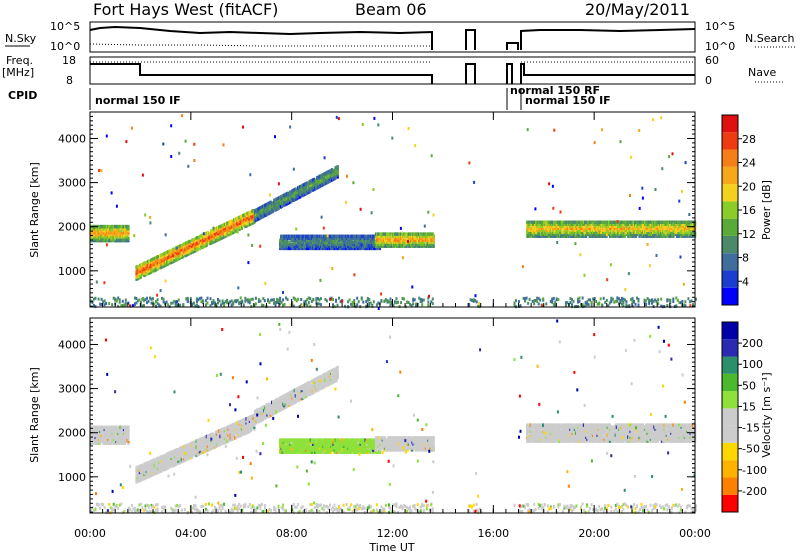 The width and height of the screenshot is (800, 558). I want to click on ytick-label: 4000, so click(72, 138).